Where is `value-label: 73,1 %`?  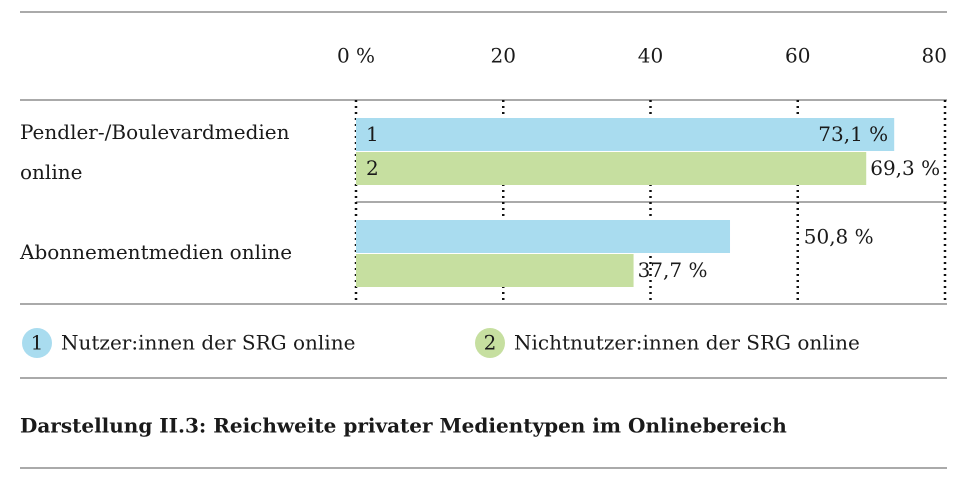
value-label: 73,1 % is located at coordinates (853, 134).